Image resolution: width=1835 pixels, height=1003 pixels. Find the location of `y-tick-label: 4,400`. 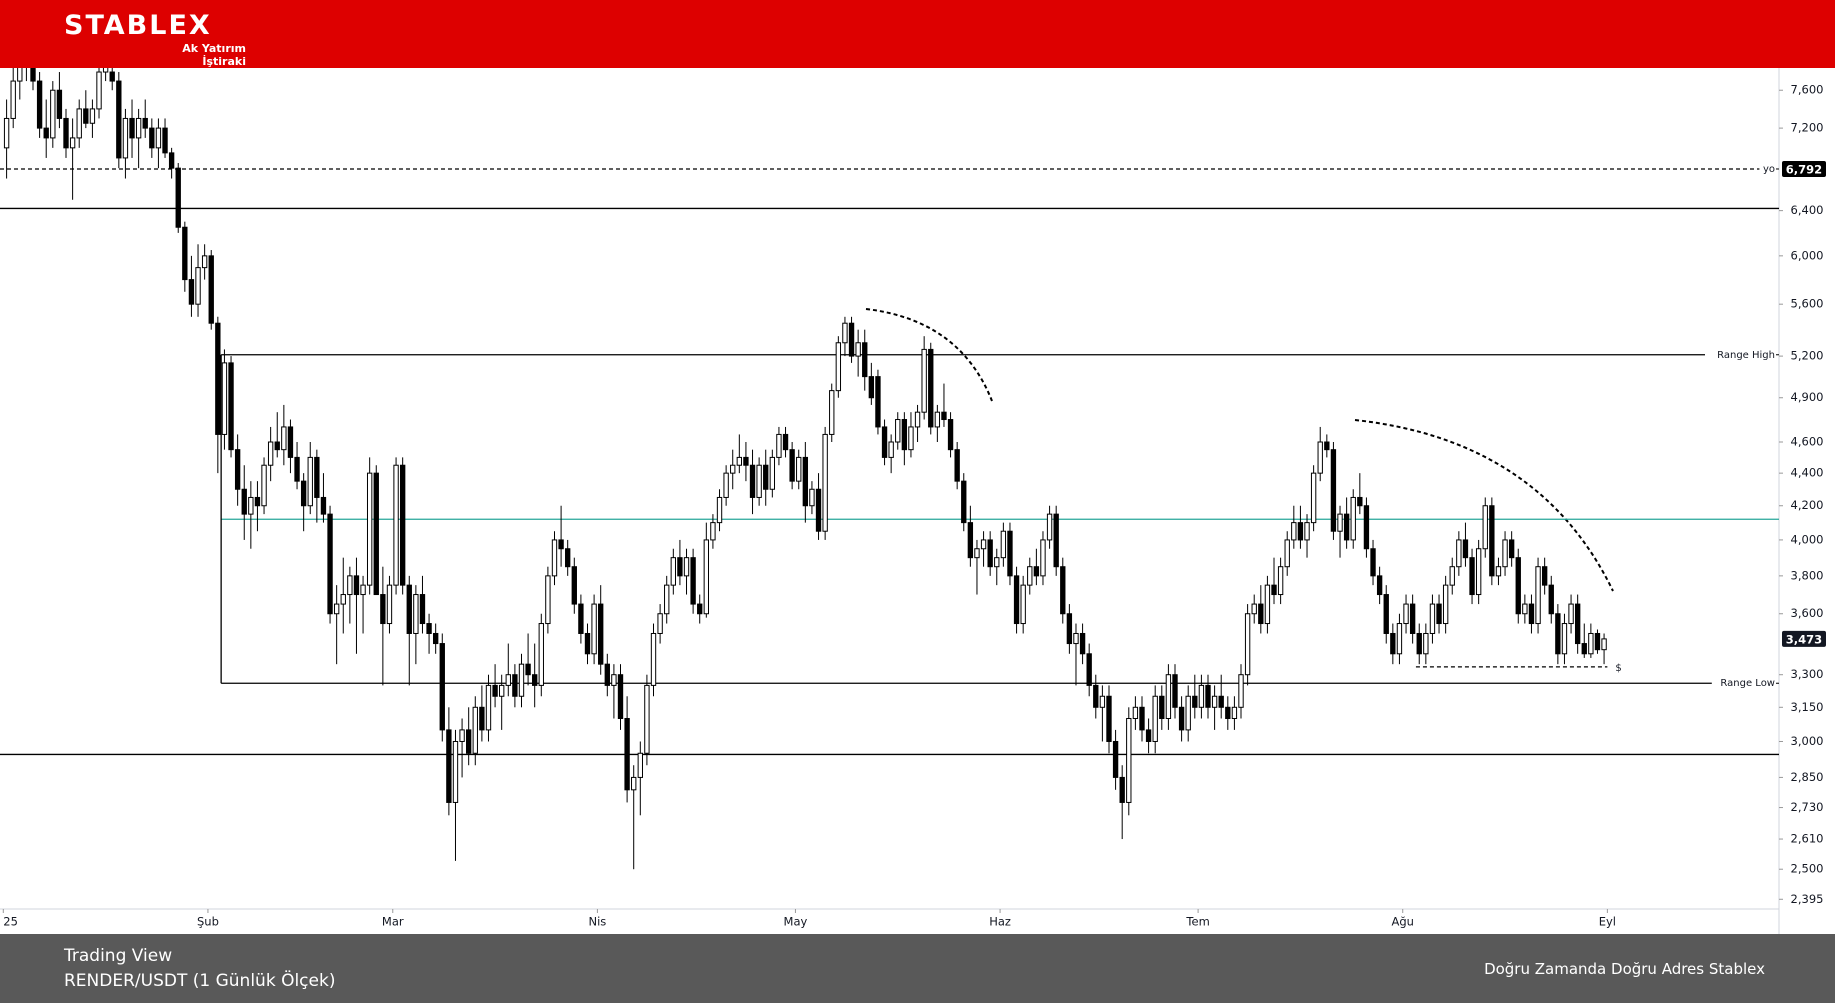

y-tick-label: 4,400 is located at coordinates (1807, 473).